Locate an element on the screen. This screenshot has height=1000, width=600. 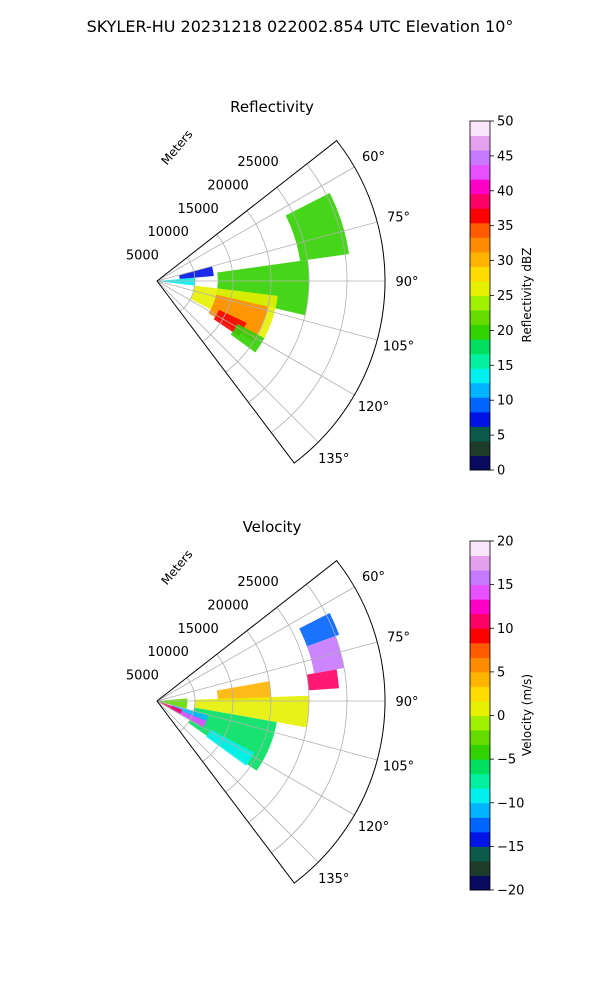
colorbar-tick-label: 0 is located at coordinates (501, 716).